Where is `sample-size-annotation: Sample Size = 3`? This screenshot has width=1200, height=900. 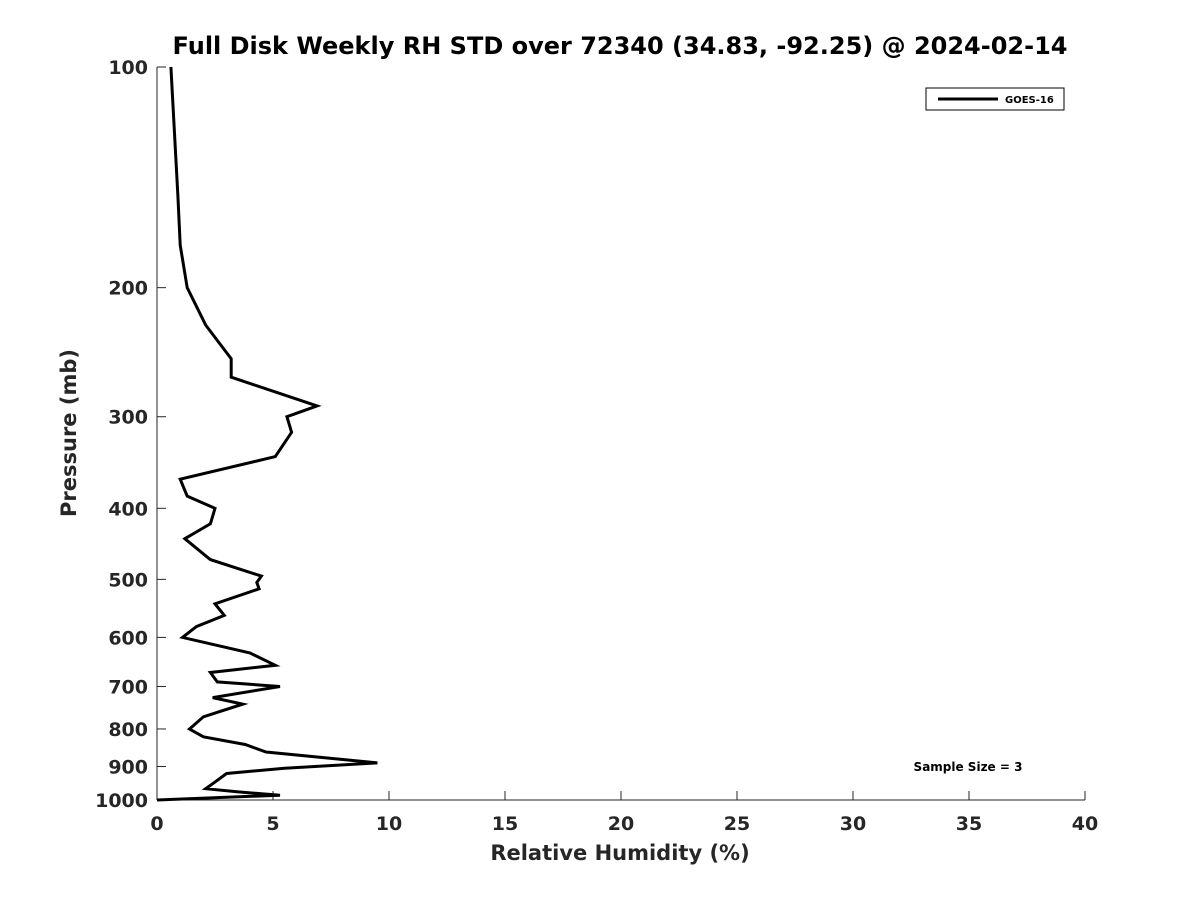
sample-size-annotation: Sample Size = 3 is located at coordinates (968, 767).